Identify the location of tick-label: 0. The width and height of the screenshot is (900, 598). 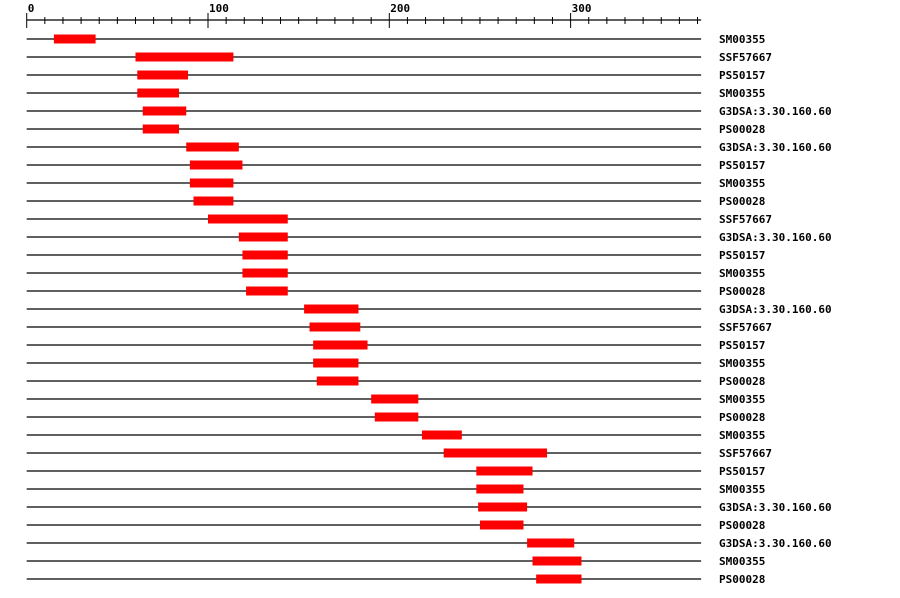
(31, 8).